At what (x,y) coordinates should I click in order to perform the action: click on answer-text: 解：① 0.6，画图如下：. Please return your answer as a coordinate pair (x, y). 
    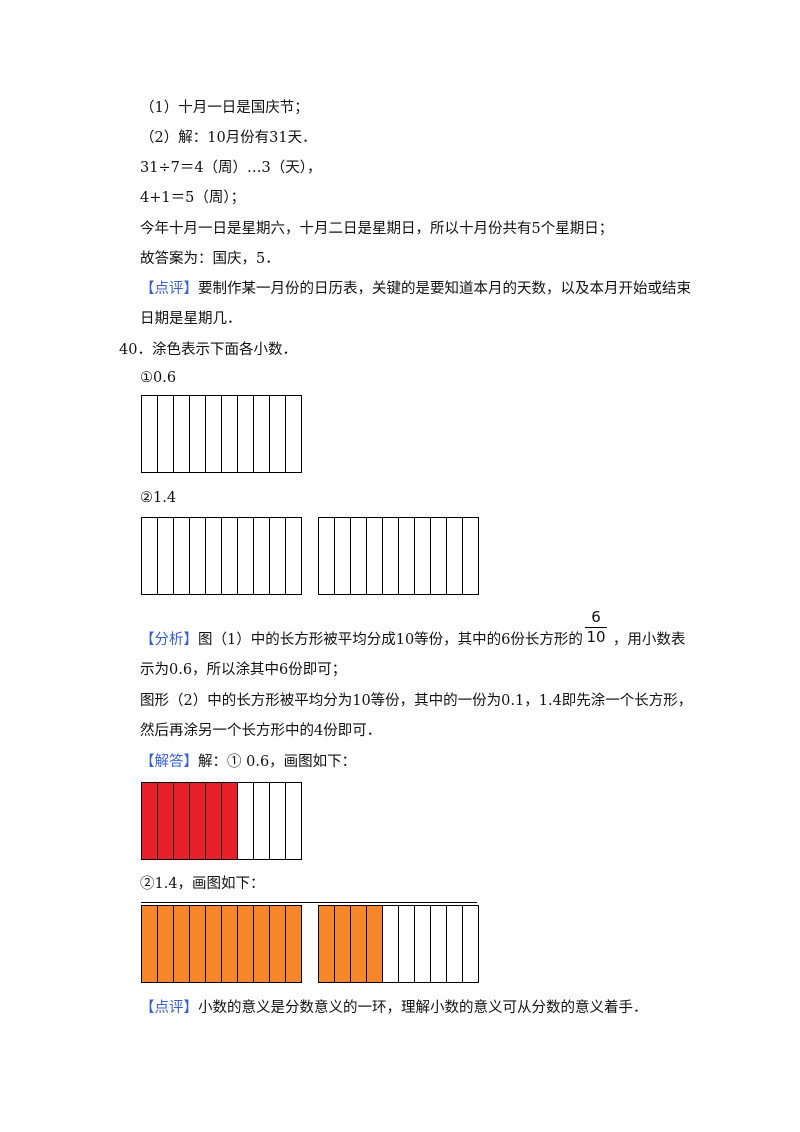
    Looking at the image, I should click on (277, 762).